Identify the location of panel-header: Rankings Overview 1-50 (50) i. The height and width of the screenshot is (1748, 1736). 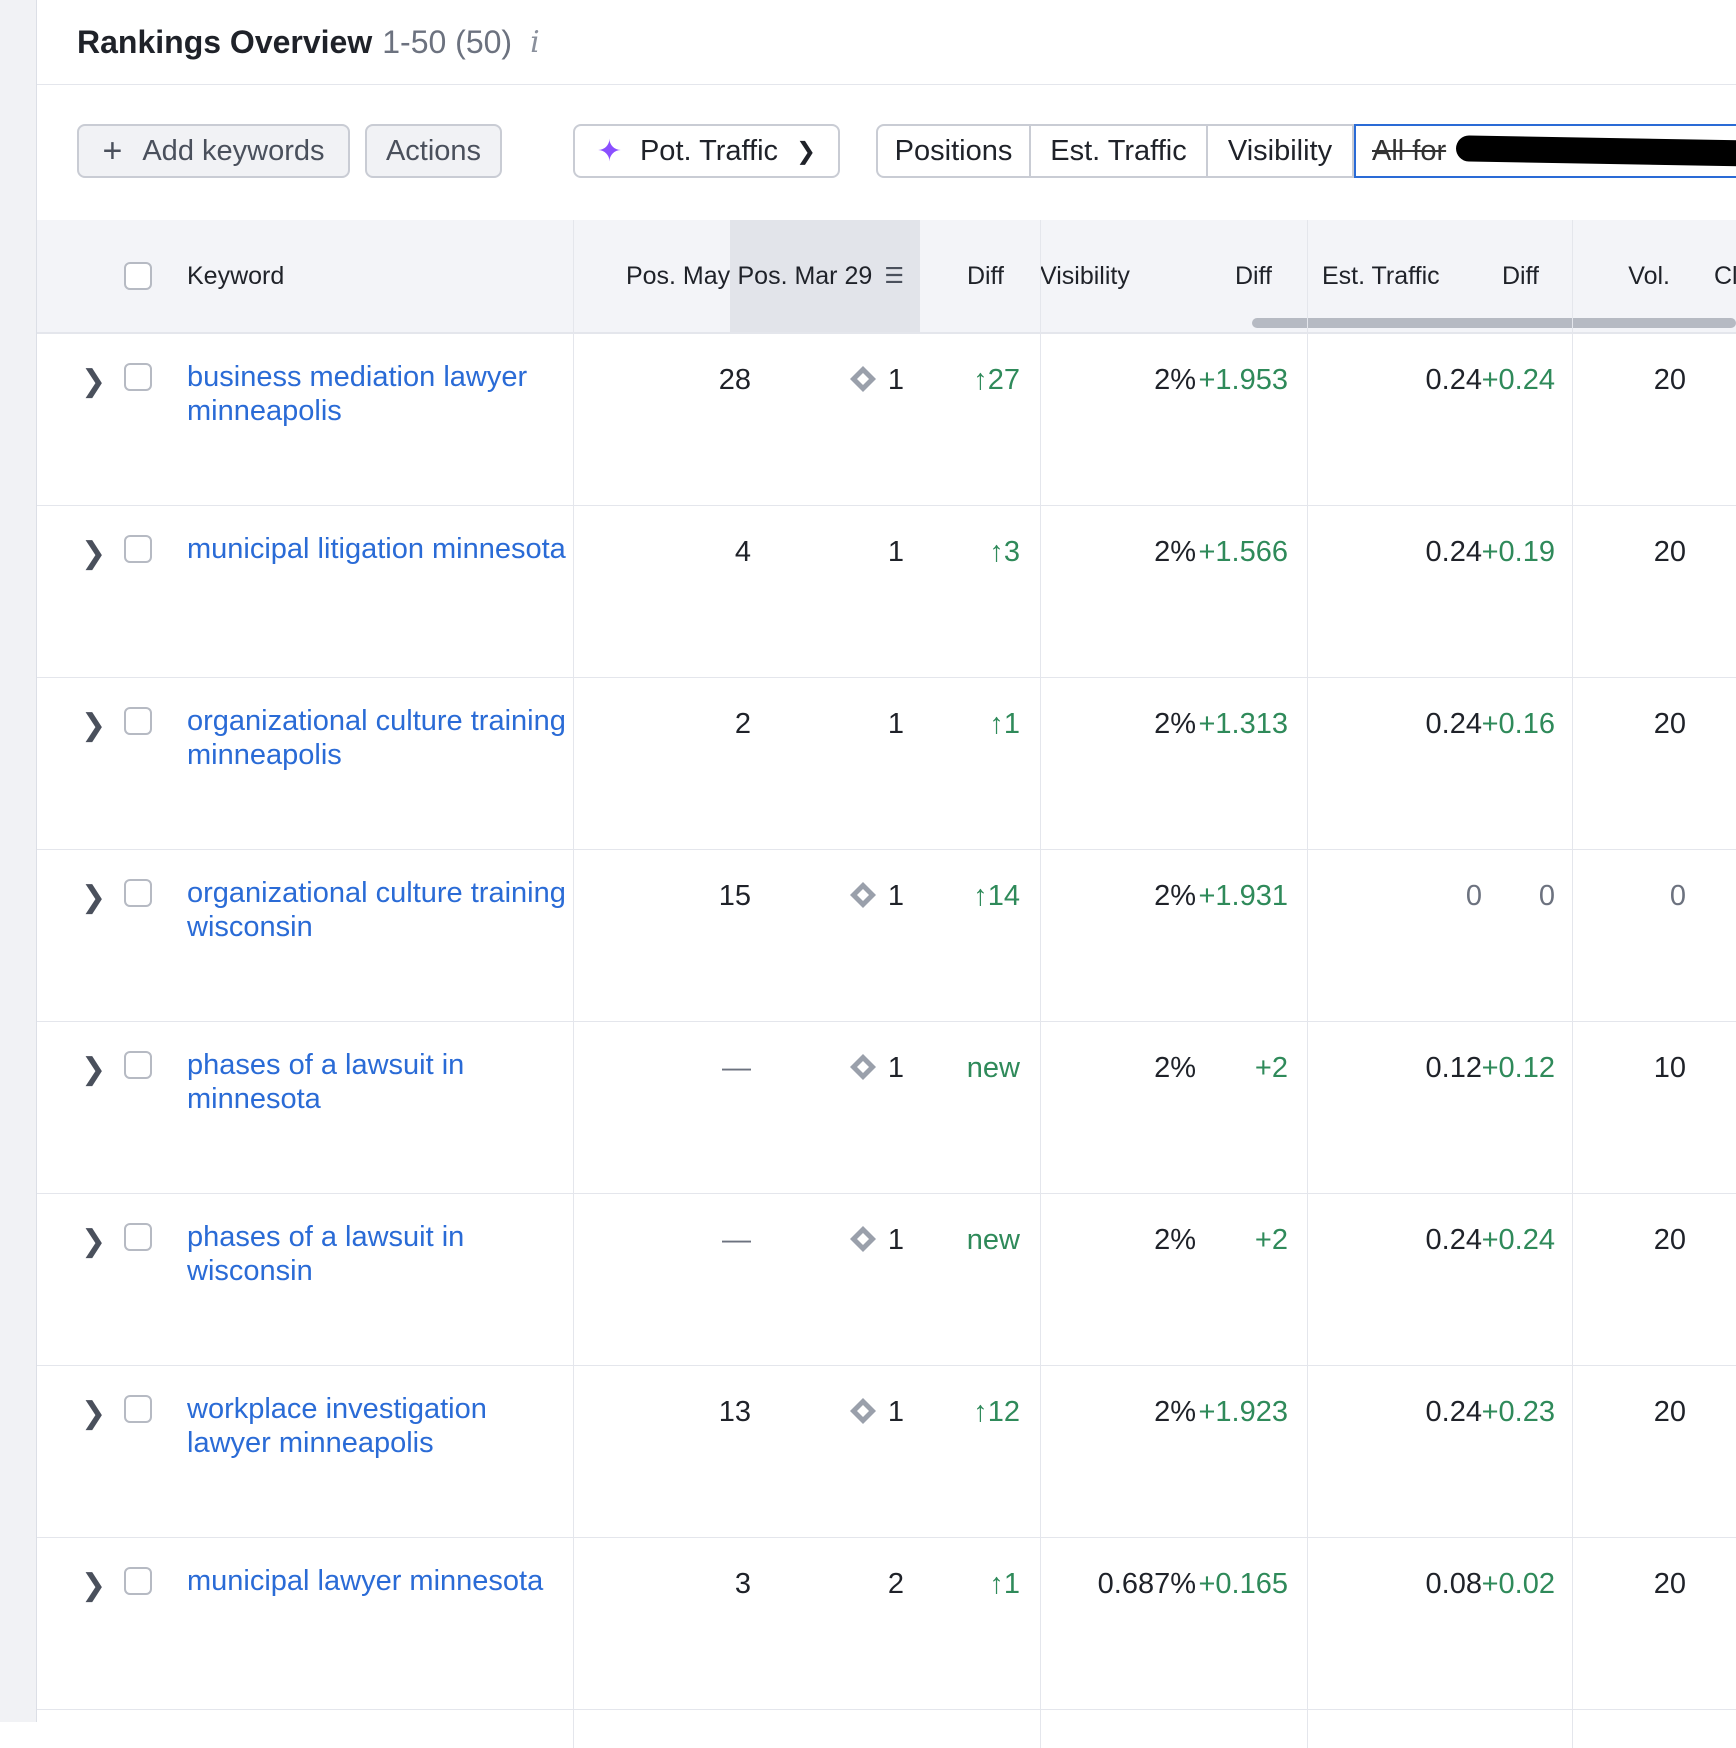
(886, 42).